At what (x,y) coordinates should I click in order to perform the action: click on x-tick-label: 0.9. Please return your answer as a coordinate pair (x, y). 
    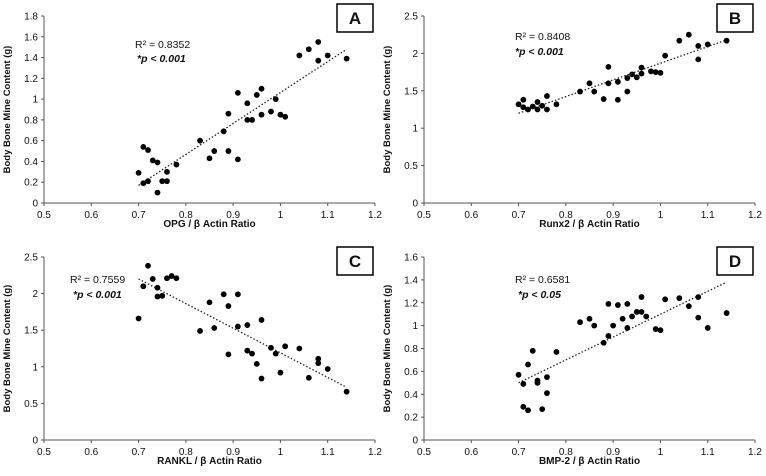
    Looking at the image, I should click on (613, 215).